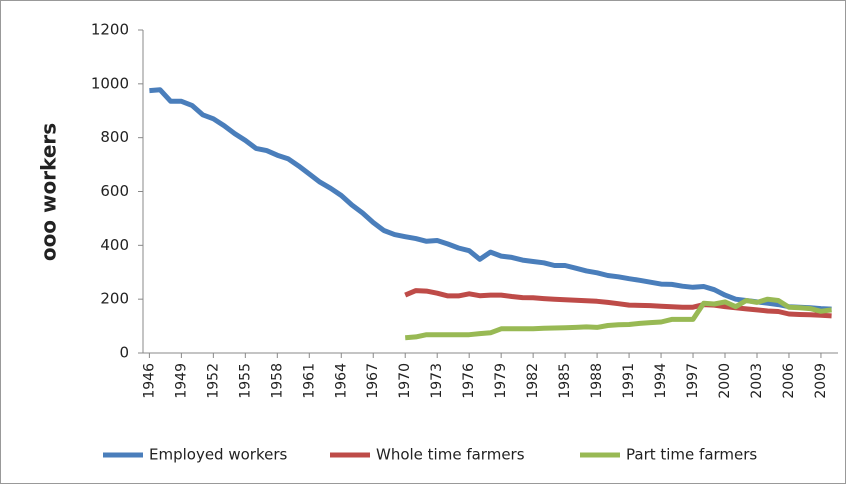 The image size is (846, 484). I want to click on x-tick-label: 2000, so click(725, 381).